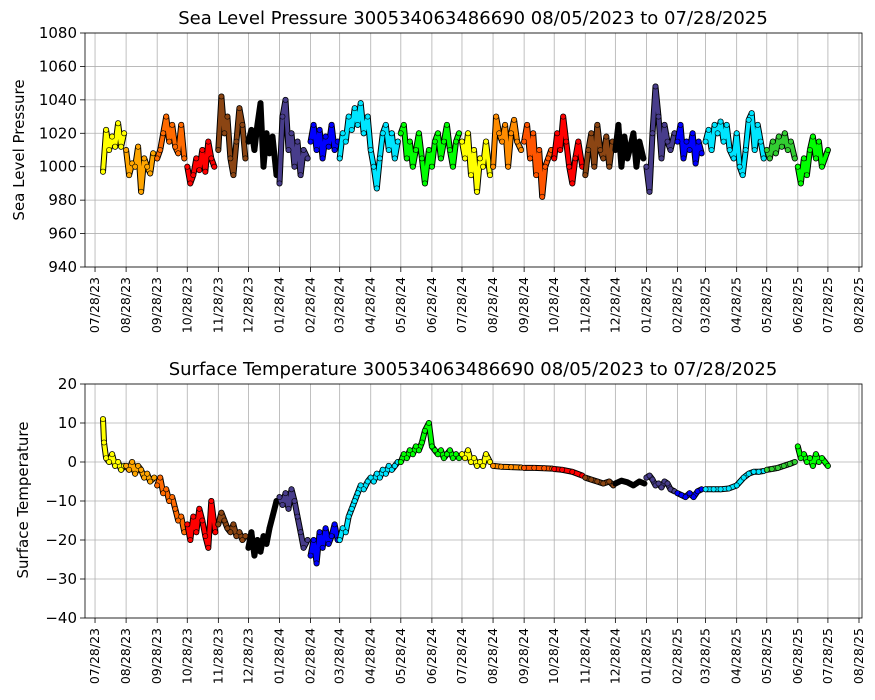 The width and height of the screenshot is (875, 700). Describe the element at coordinates (279, 656) in the screenshot. I see `x-tick-label: 01/28/24` at that location.